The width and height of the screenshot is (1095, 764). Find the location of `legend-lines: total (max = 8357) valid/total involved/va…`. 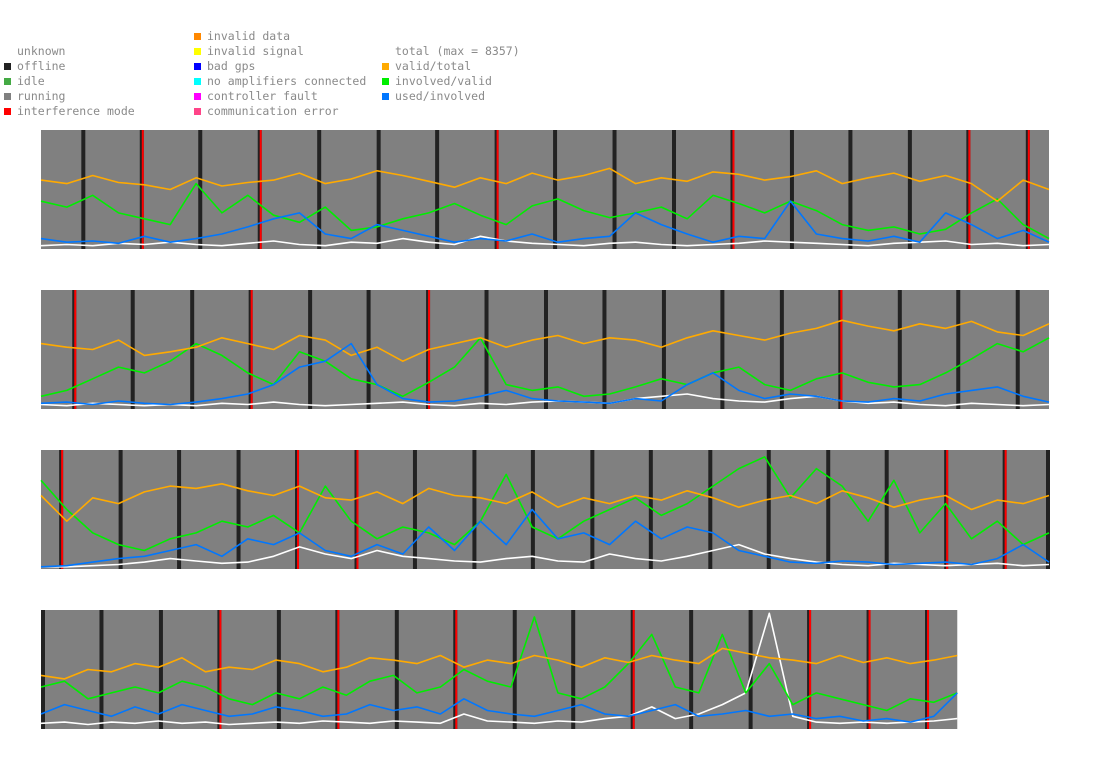

legend-lines: total (max = 8357) valid/total involved/va… is located at coordinates (451, 74).